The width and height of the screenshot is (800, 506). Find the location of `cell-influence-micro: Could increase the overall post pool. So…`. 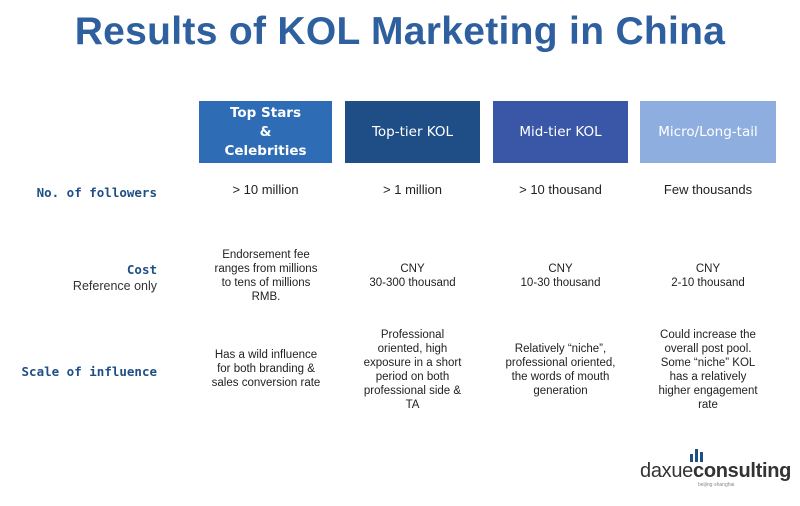

cell-influence-micro: Could increase the overall post pool. So… is located at coordinates (708, 370).